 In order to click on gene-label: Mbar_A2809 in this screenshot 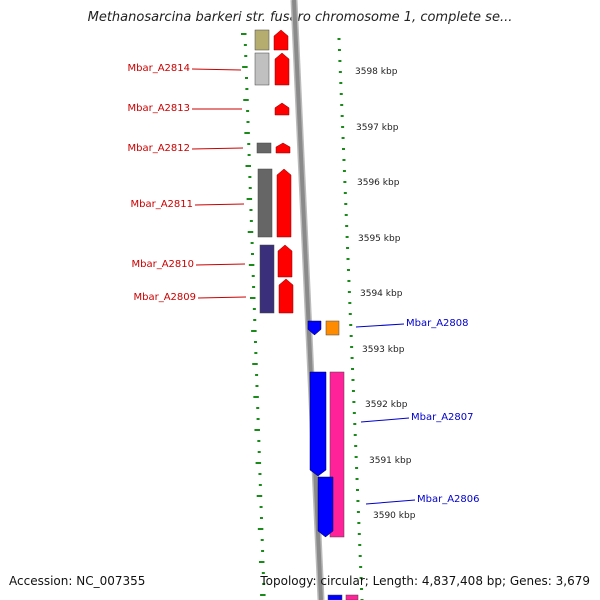, I will do `click(164, 297)`.